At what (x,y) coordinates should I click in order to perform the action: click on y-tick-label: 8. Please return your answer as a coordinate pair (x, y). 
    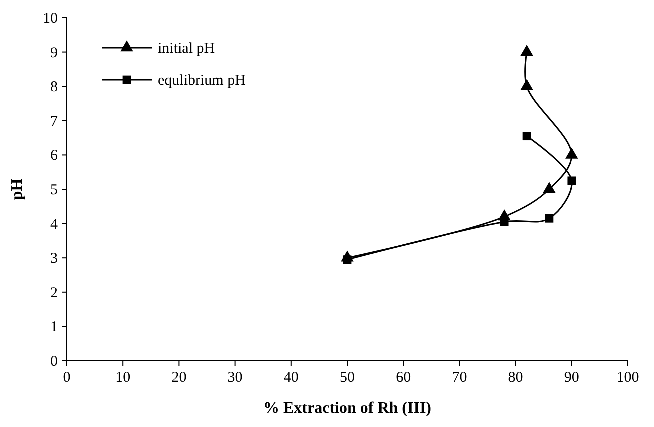
    Looking at the image, I should click on (54, 88).